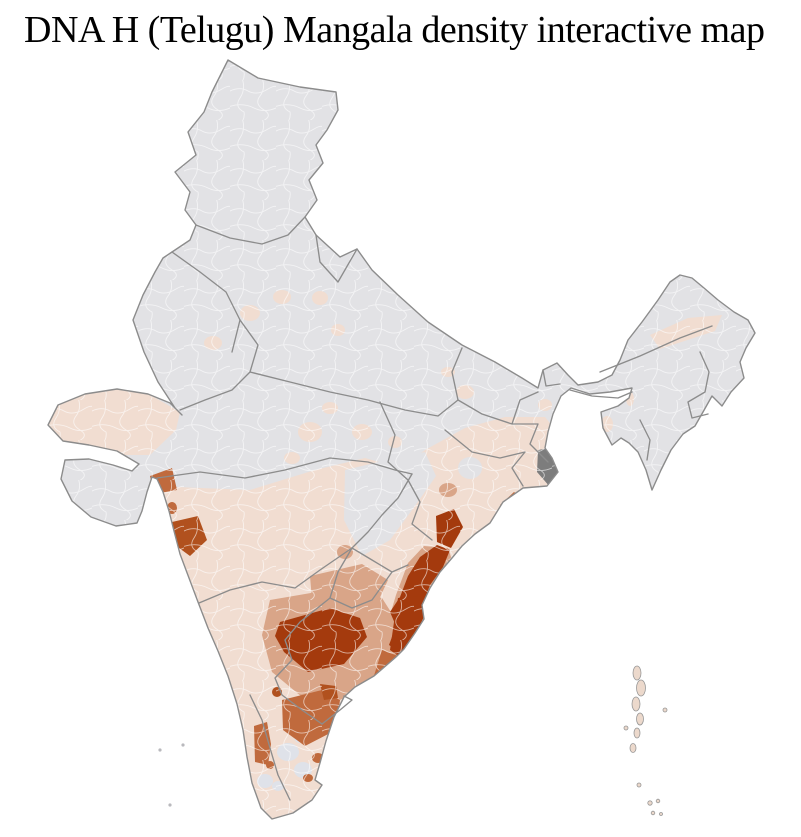 This screenshot has height=837, width=801. I want to click on andaman-nicobar-islands, so click(645, 740).